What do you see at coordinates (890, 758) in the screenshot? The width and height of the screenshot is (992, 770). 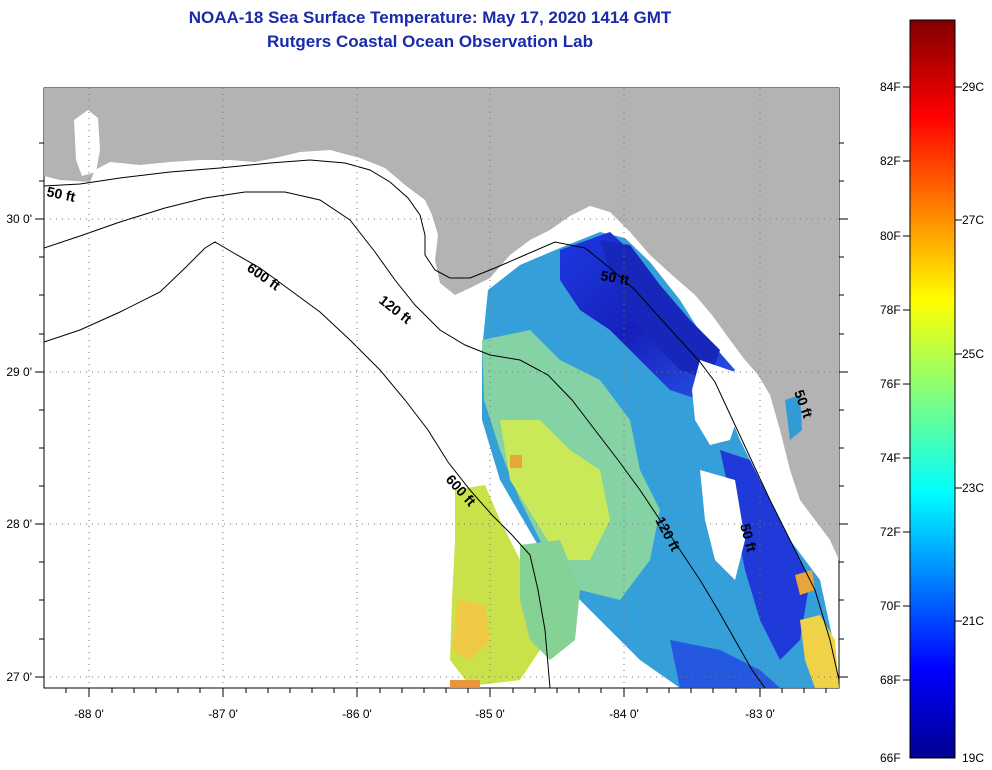 I see `colorbar-f-label: 66F` at bounding box center [890, 758].